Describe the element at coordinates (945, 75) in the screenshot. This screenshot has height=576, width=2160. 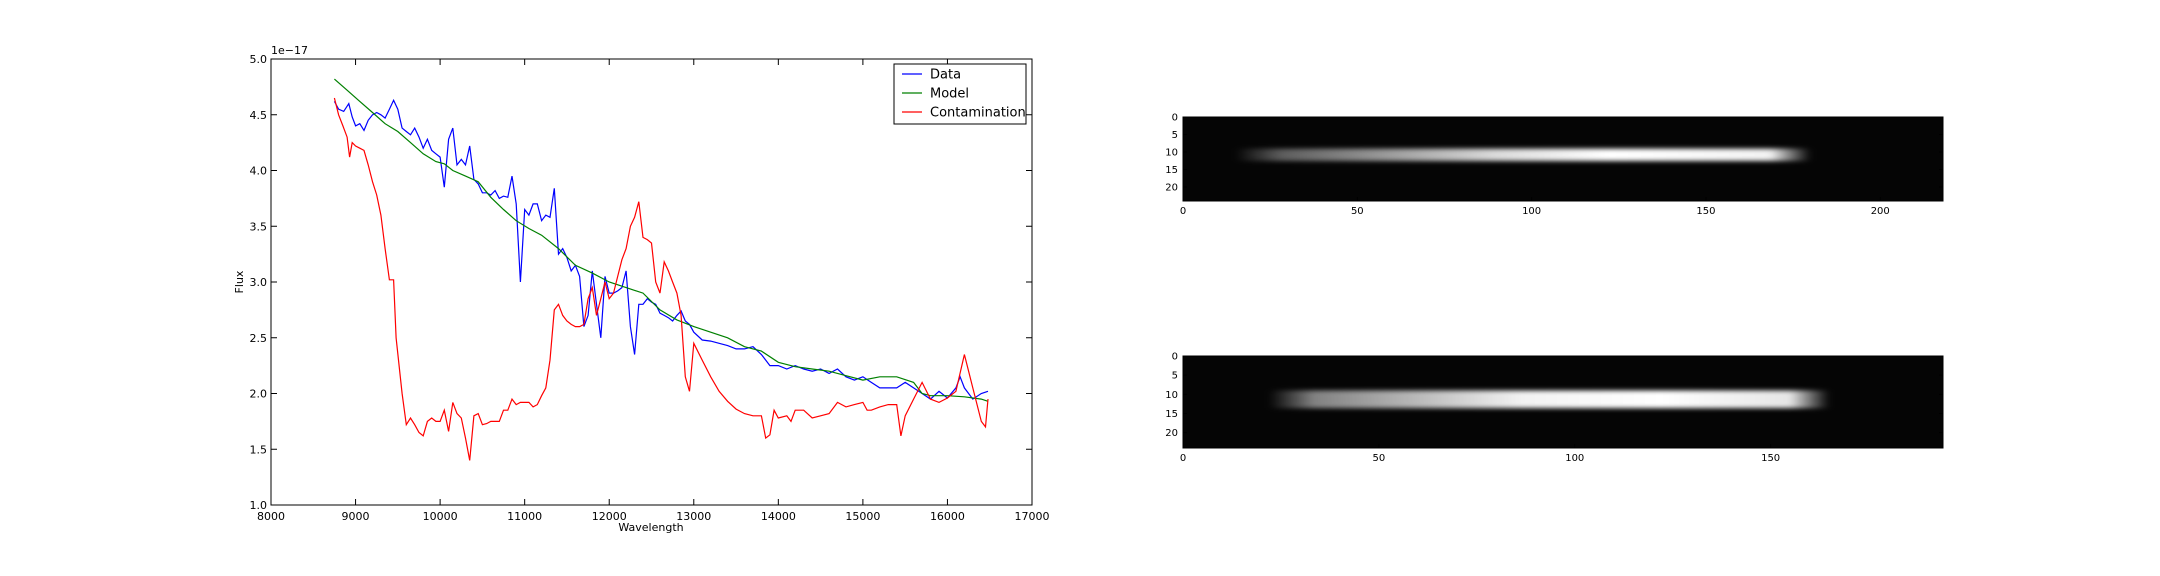
I see `legend-label-data: Data` at that location.